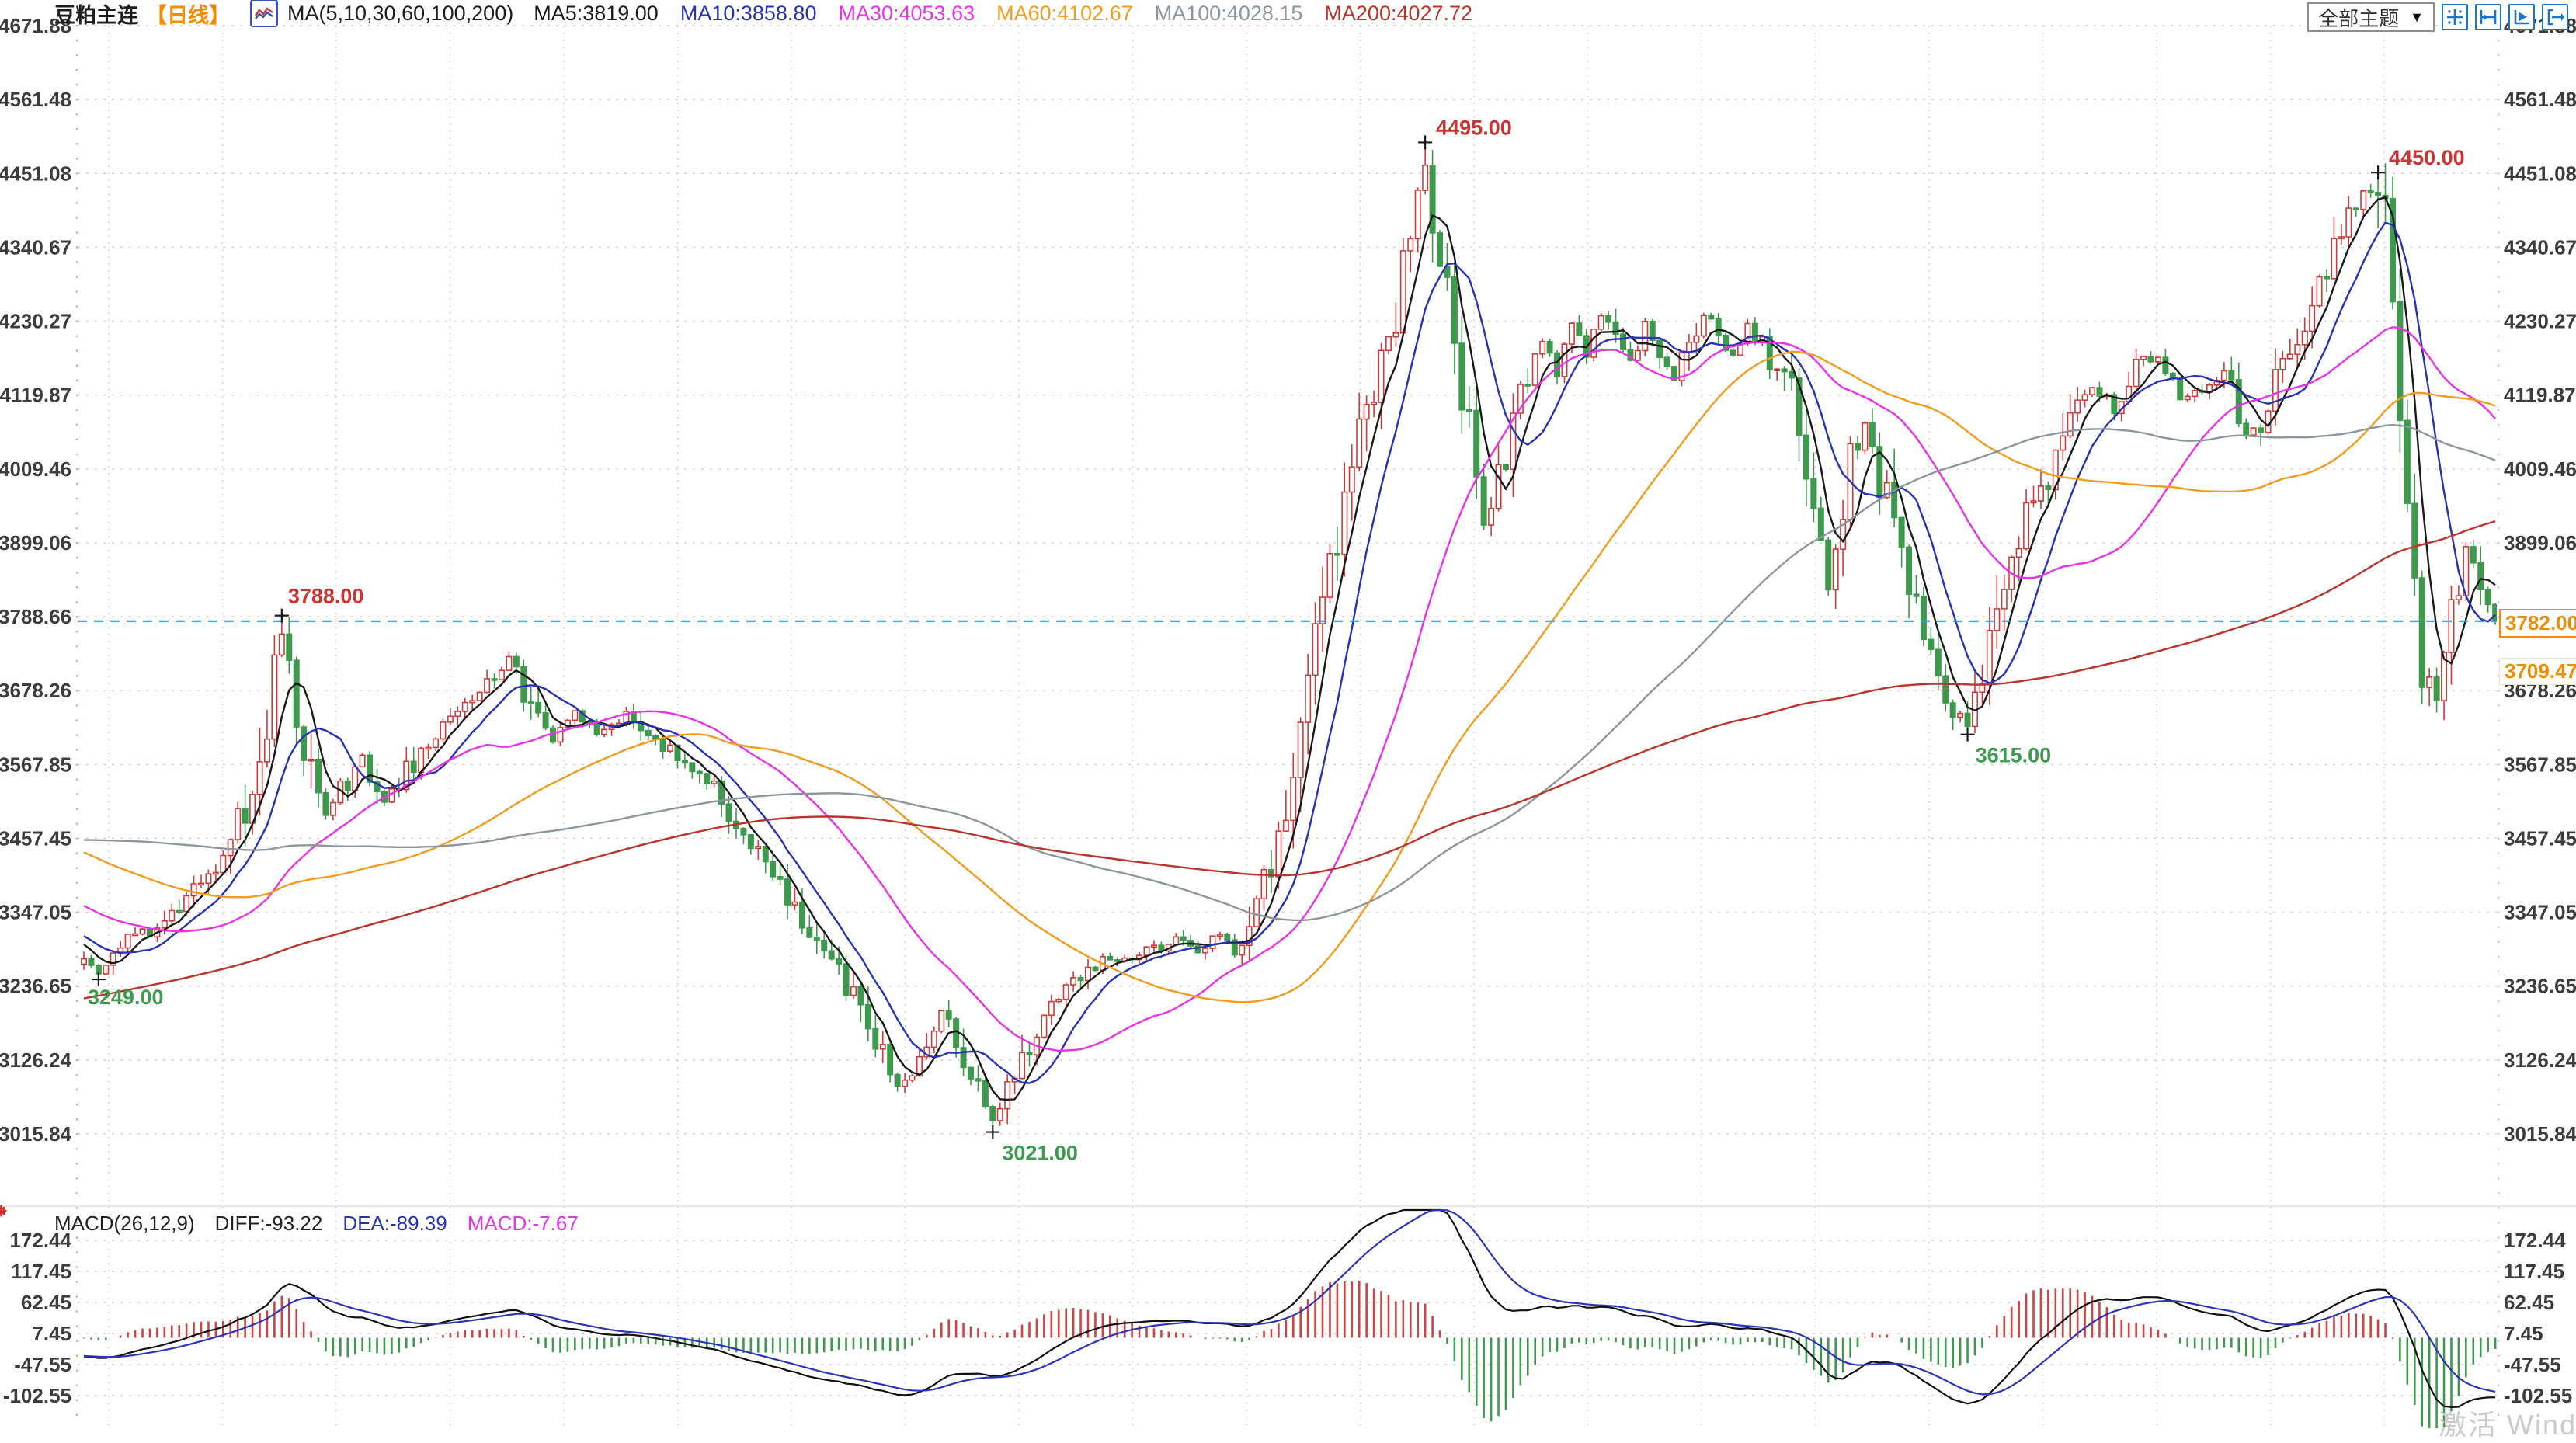 Image resolution: width=2576 pixels, height=1443 pixels. Describe the element at coordinates (394, 1223) in the screenshot. I see `macd-dea-value: DEA:-89.39` at that location.